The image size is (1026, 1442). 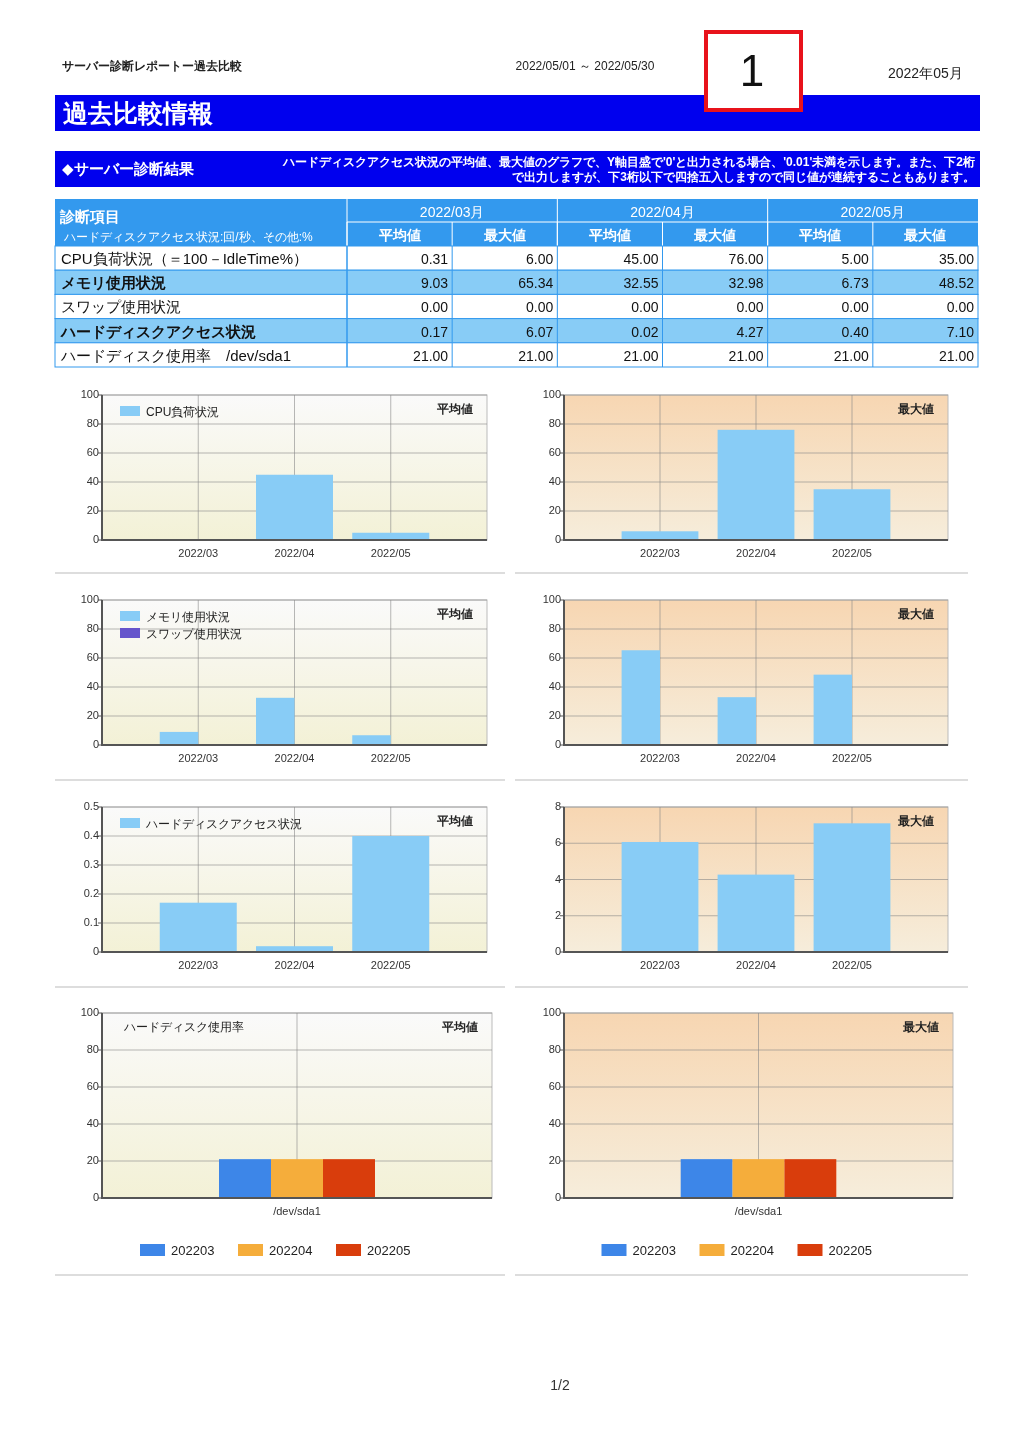 I want to click on data-label: 32.55, so click(x=641, y=283).